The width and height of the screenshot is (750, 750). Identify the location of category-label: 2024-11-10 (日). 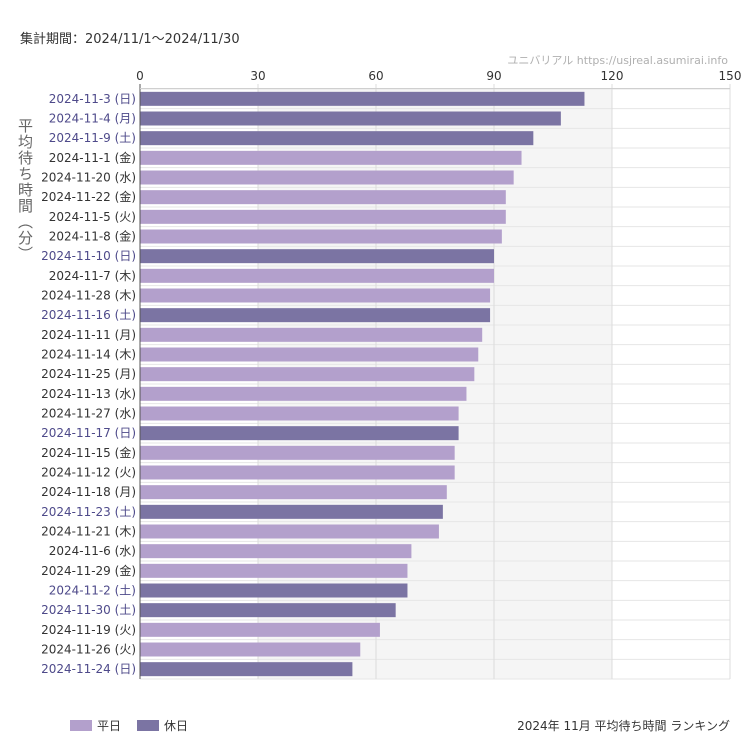
(88, 256).